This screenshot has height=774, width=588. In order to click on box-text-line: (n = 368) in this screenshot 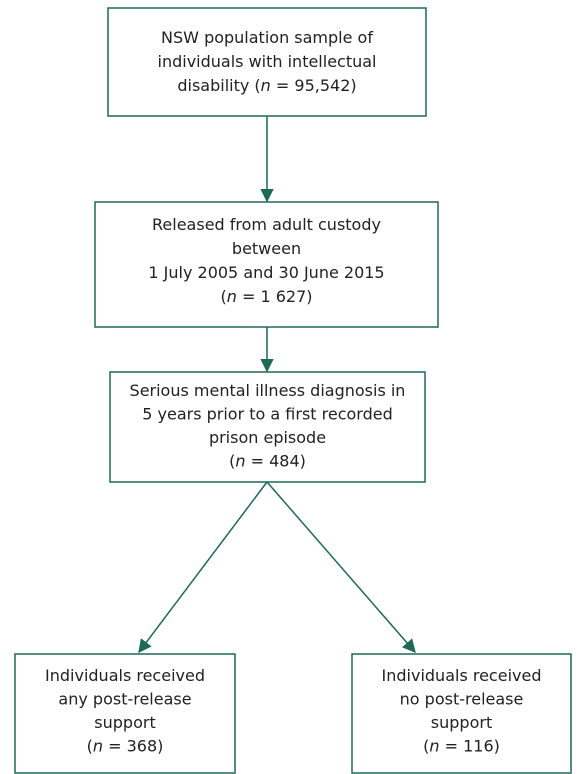, I will do `click(125, 745)`.